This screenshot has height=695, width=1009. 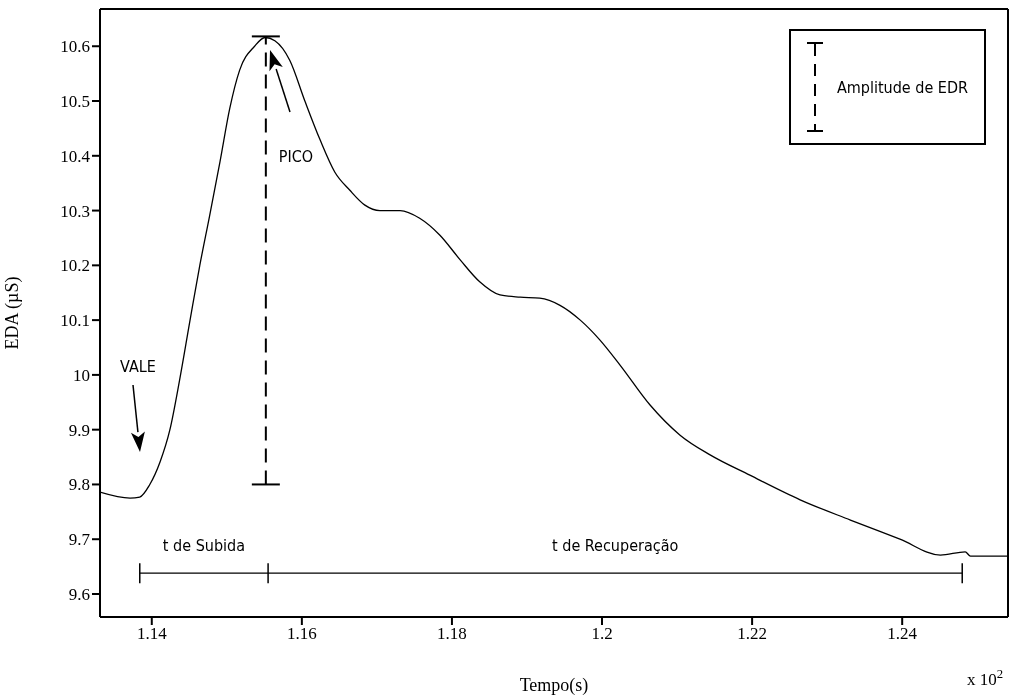 I want to click on annotation: PICO, so click(x=296, y=156).